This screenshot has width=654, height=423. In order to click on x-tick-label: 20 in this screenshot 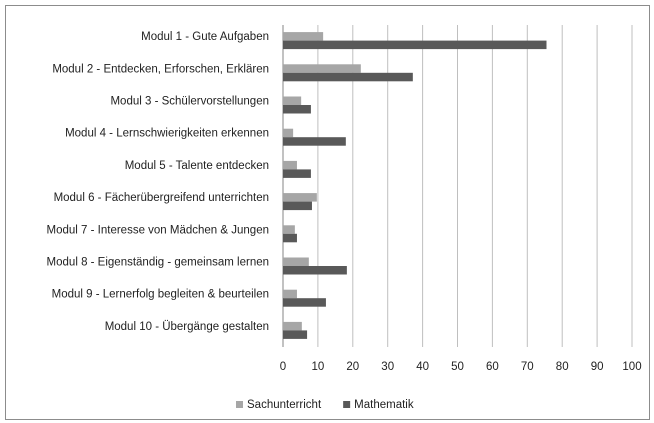, I will do `click(352, 367)`.